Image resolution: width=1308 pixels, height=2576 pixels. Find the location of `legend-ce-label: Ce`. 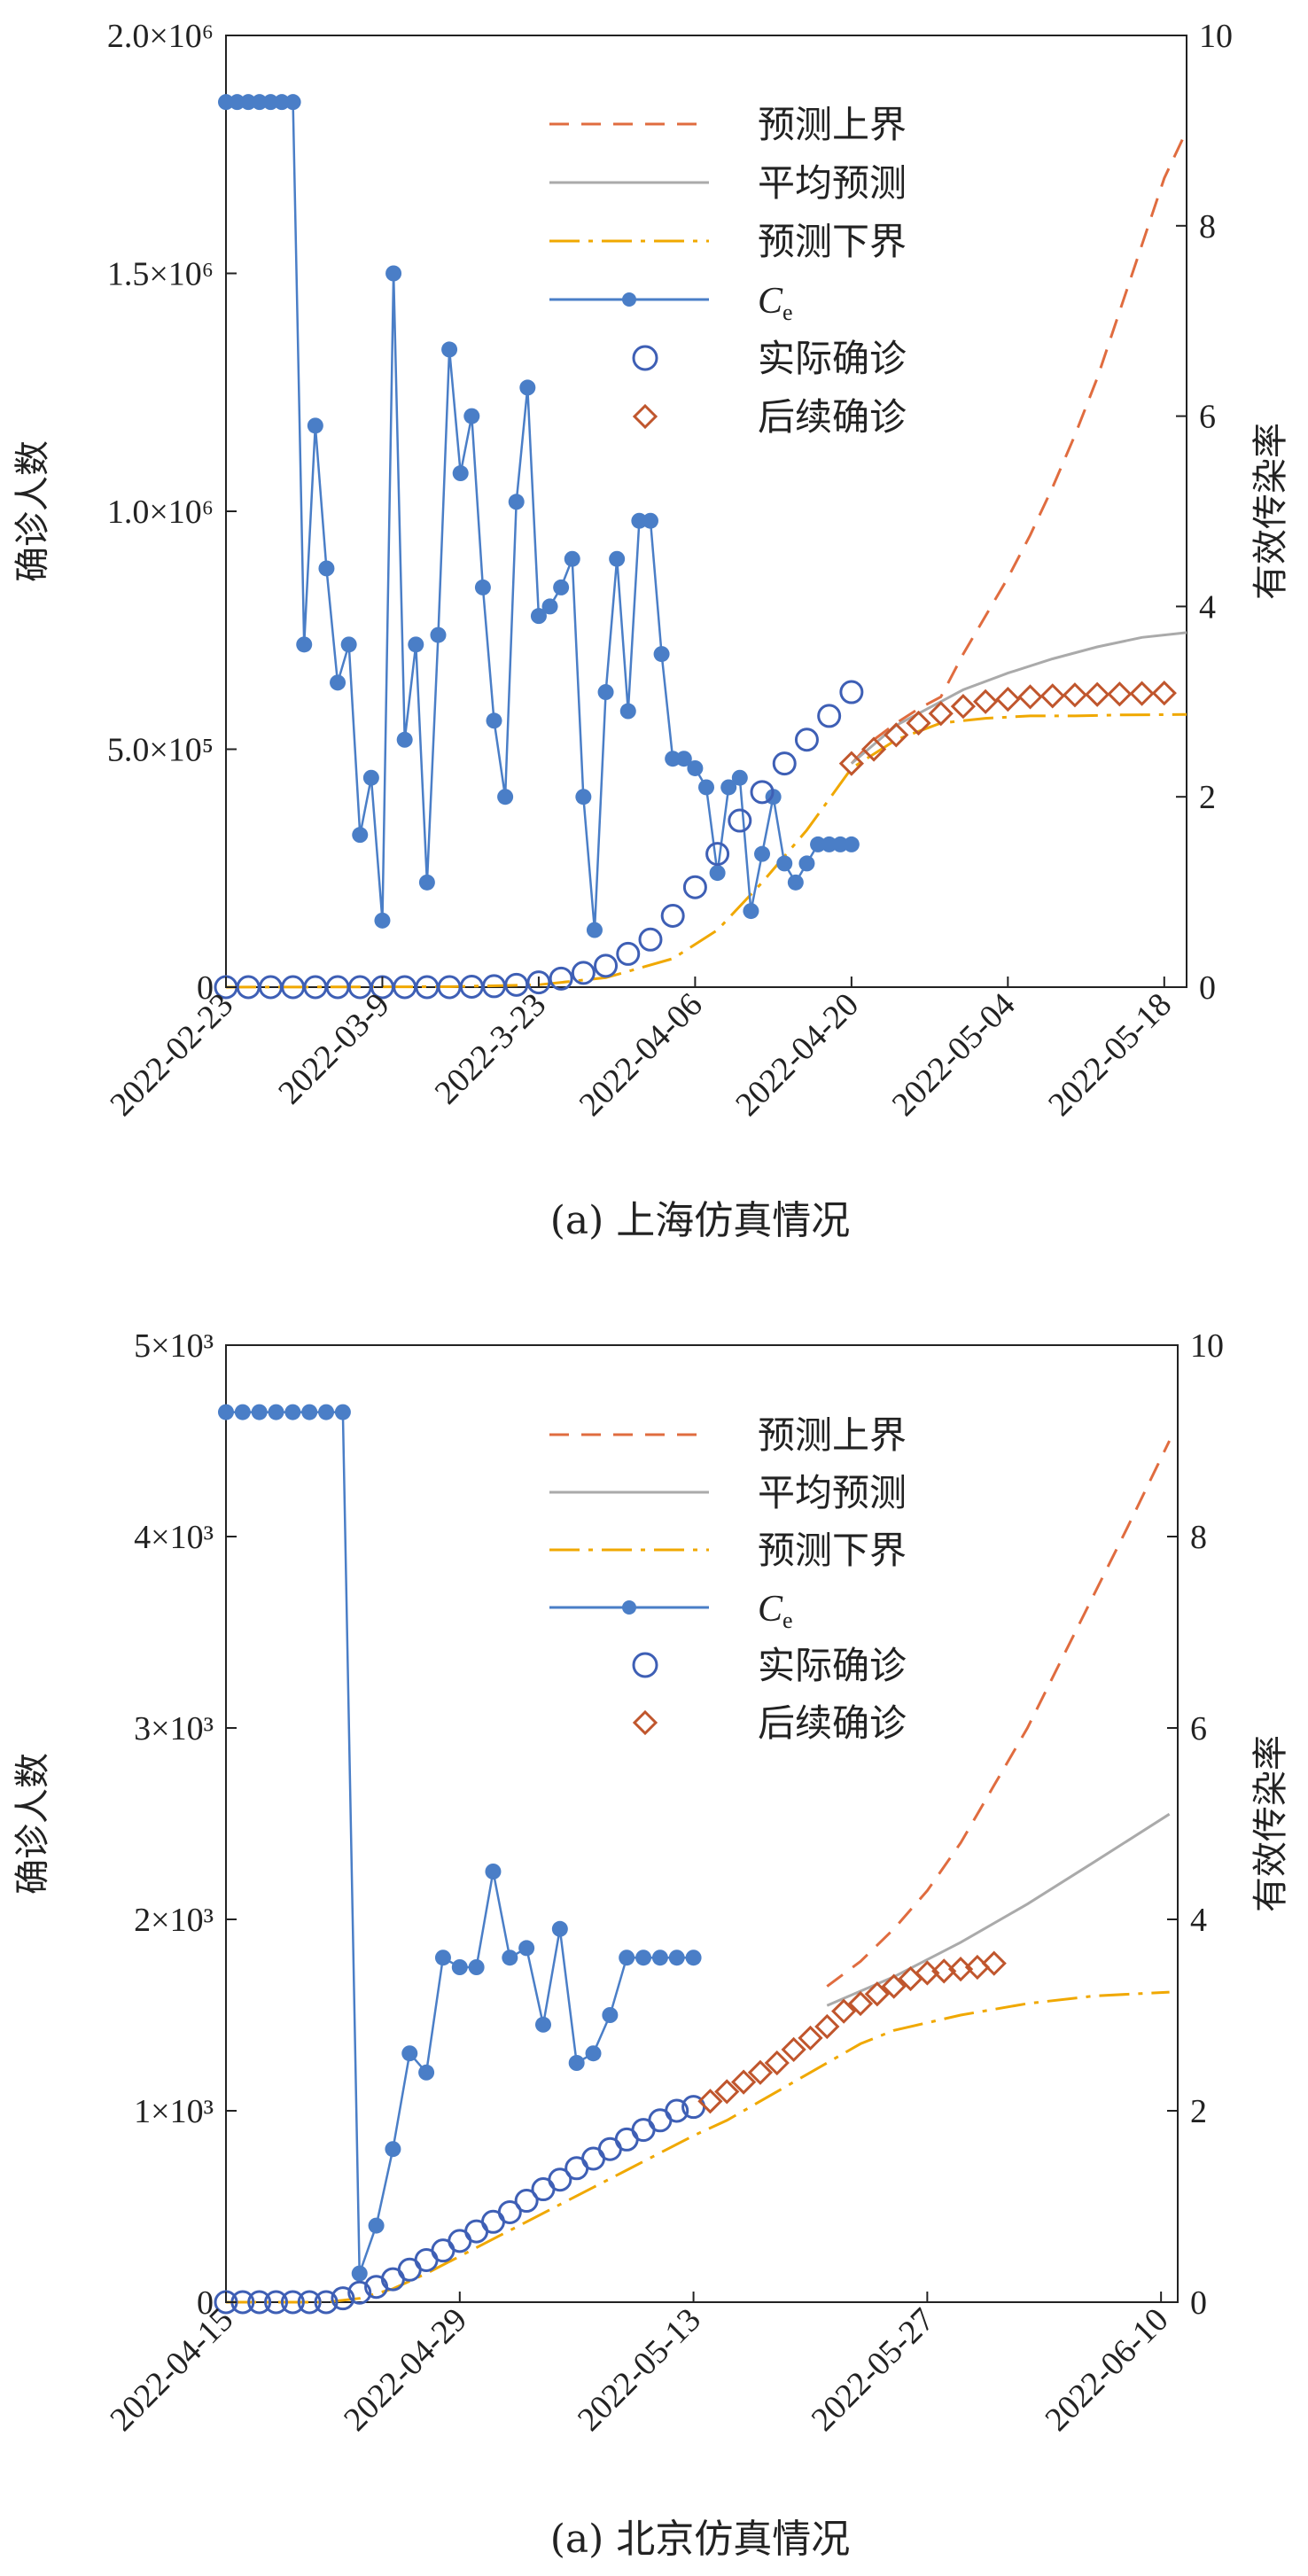

legend-ce-label: Ce is located at coordinates (775, 1611).